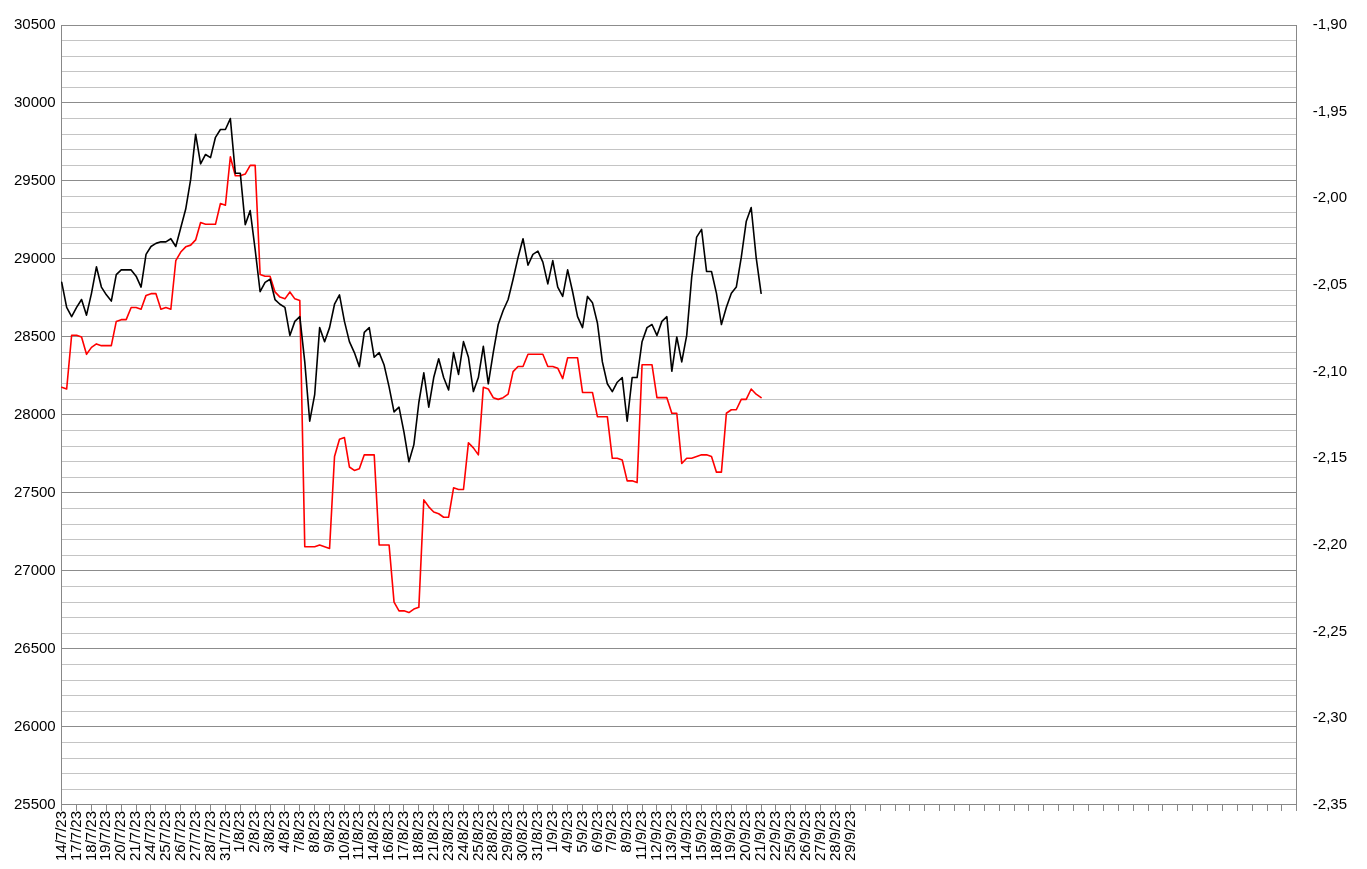 This screenshot has width=1367, height=869. I want to click on x-tick-label: 7/9/23, so click(611, 831).